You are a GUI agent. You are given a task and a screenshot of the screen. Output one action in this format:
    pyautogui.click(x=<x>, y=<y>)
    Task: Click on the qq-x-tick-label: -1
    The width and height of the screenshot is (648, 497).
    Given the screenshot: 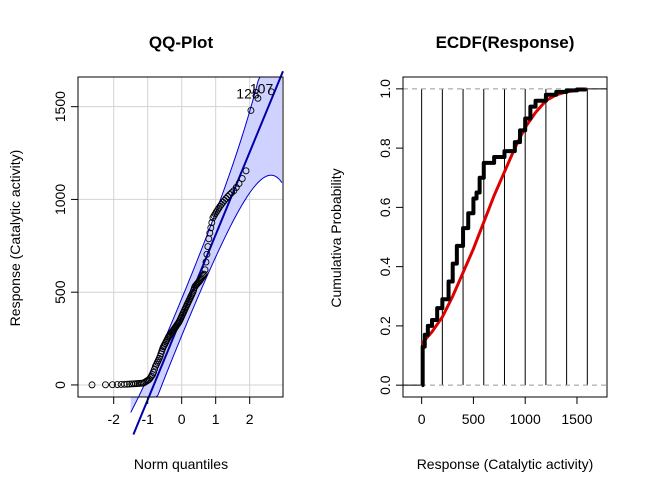 What is the action you would take?
    pyautogui.click(x=147, y=419)
    